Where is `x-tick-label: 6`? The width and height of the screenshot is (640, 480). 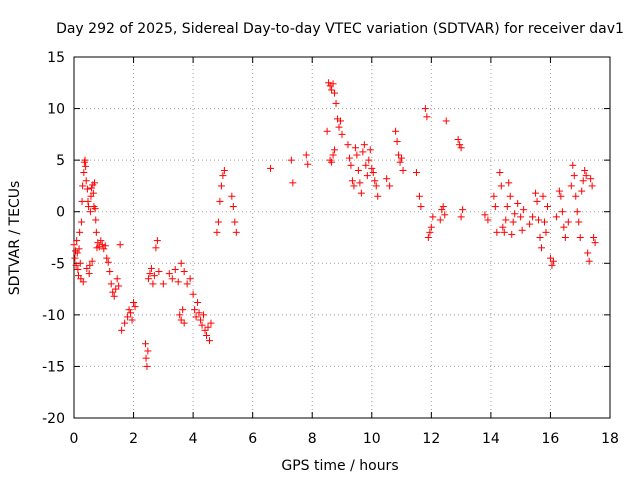
x-tick-label: 6 is located at coordinates (252, 439).